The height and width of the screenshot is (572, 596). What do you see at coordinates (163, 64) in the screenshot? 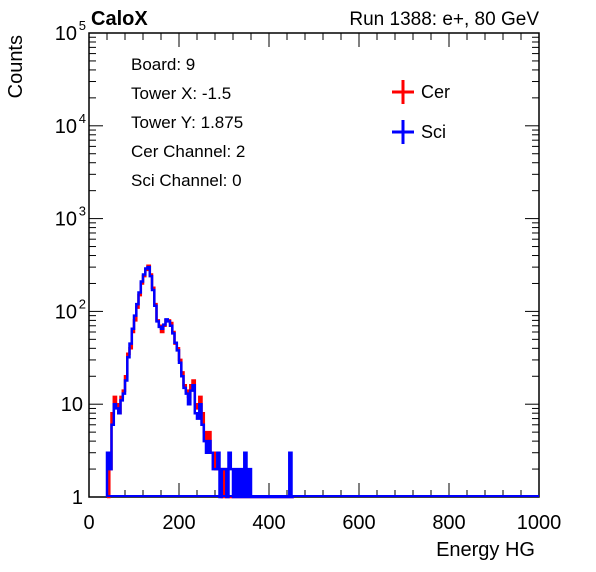
I see `info-line-board: Board: 9` at bounding box center [163, 64].